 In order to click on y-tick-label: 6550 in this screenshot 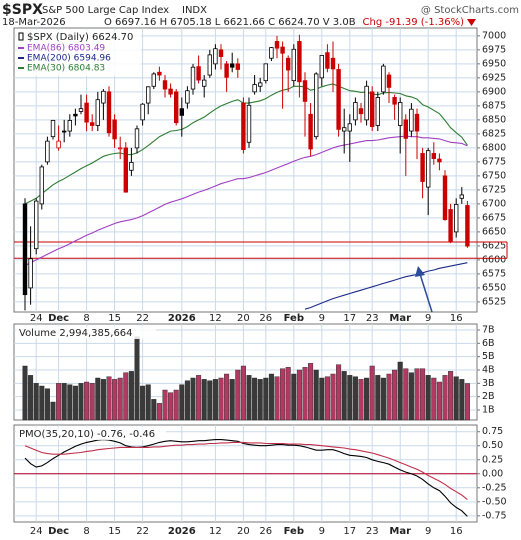, I will do `click(494, 287)`.